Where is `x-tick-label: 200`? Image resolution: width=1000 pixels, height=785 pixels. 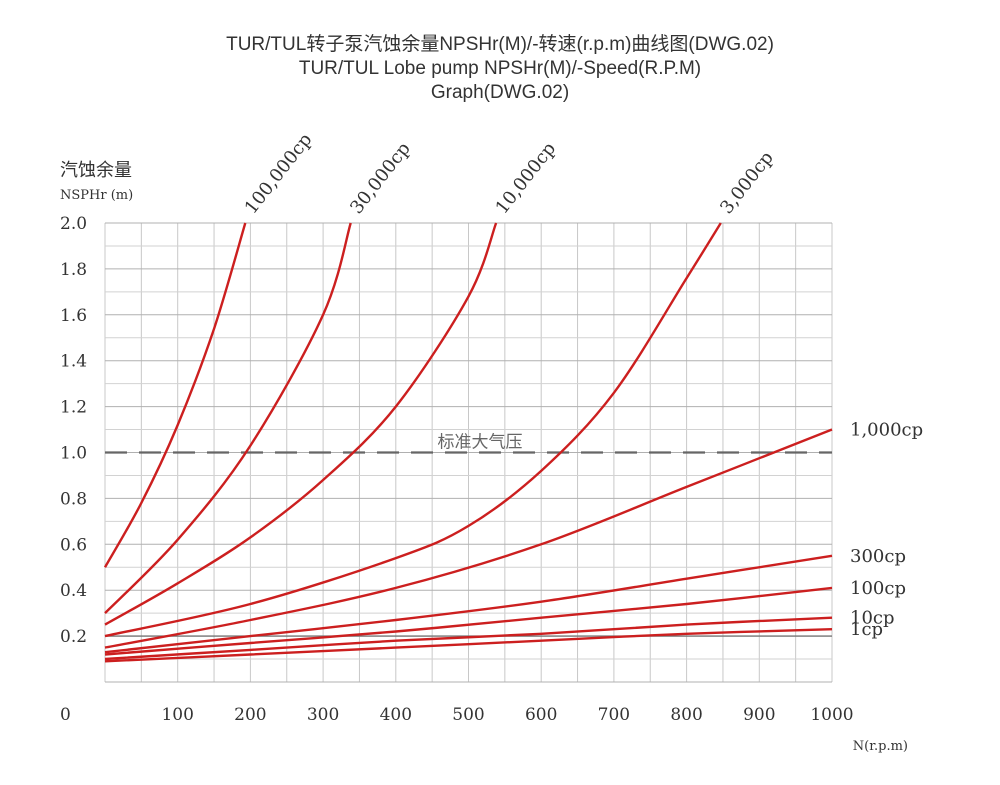 x-tick-label: 200 is located at coordinates (250, 715).